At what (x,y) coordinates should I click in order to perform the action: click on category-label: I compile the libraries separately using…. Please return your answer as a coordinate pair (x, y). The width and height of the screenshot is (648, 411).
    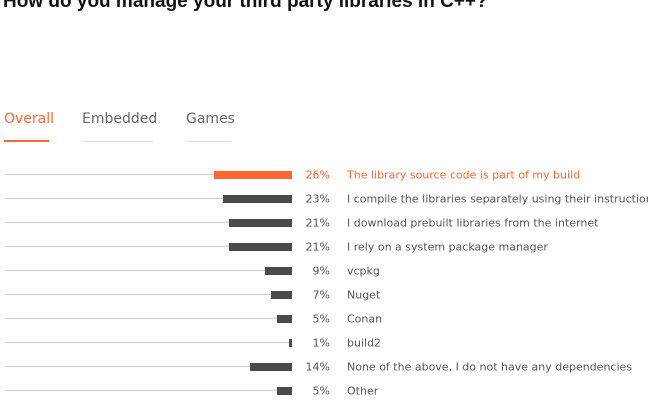
    Looking at the image, I should click on (497, 199).